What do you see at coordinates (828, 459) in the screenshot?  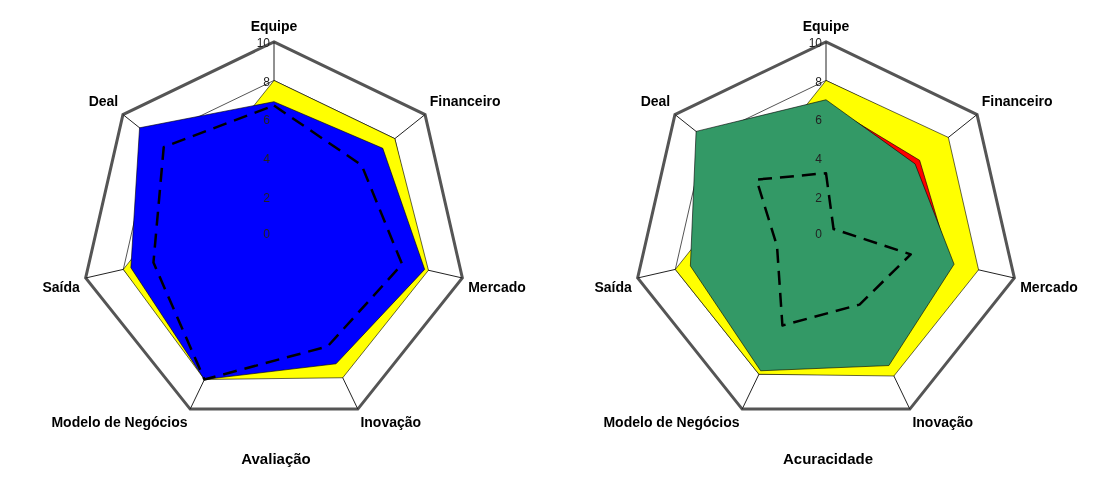 I see `text: Acuracidade` at bounding box center [828, 459].